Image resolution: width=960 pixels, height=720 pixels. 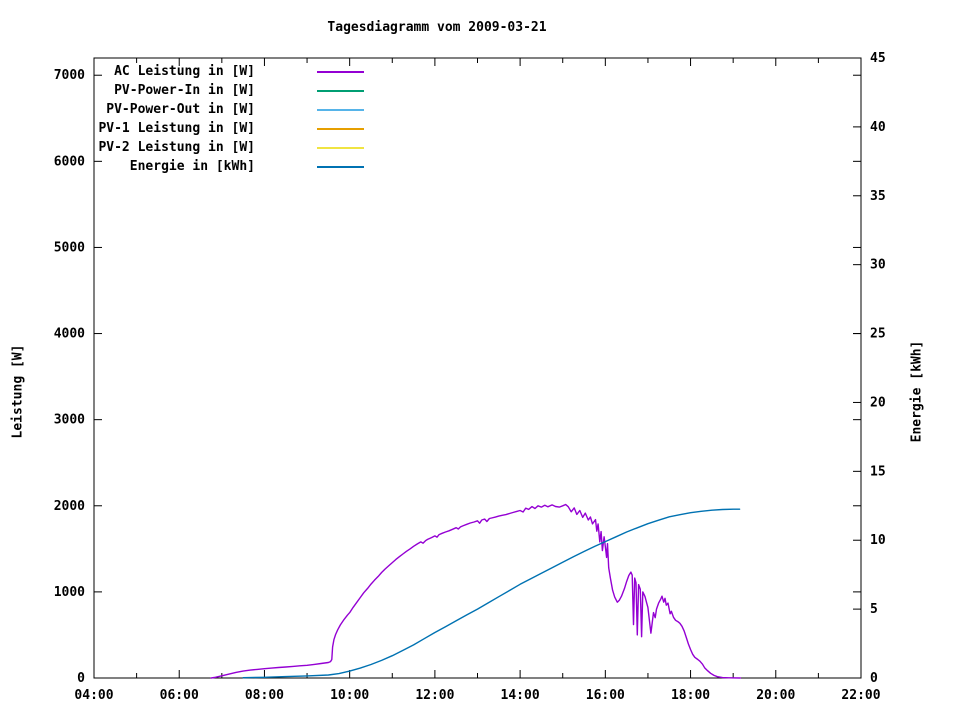 I want to click on series-line-energie-in-kwh-, so click(x=491, y=593).